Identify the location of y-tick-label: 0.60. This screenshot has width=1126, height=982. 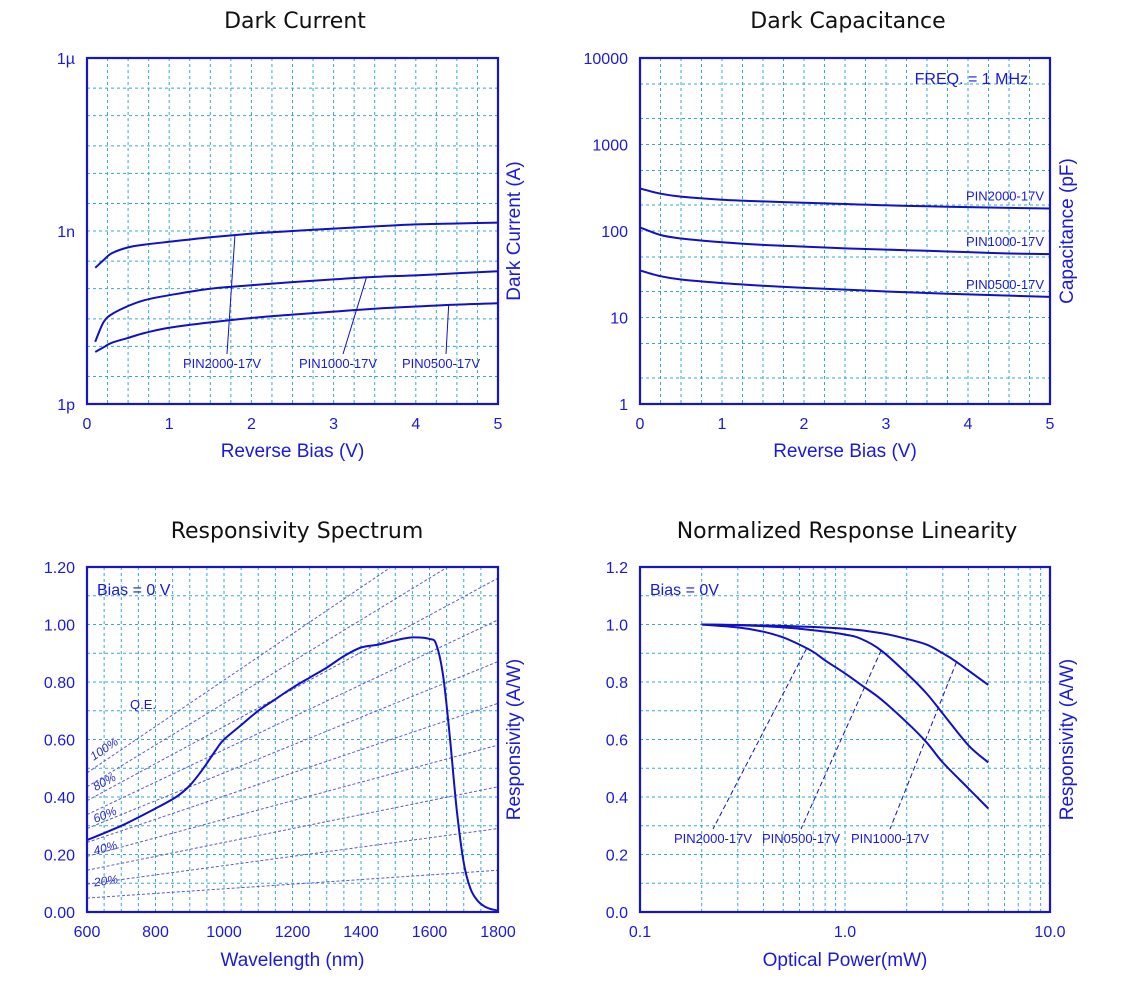
(59, 741).